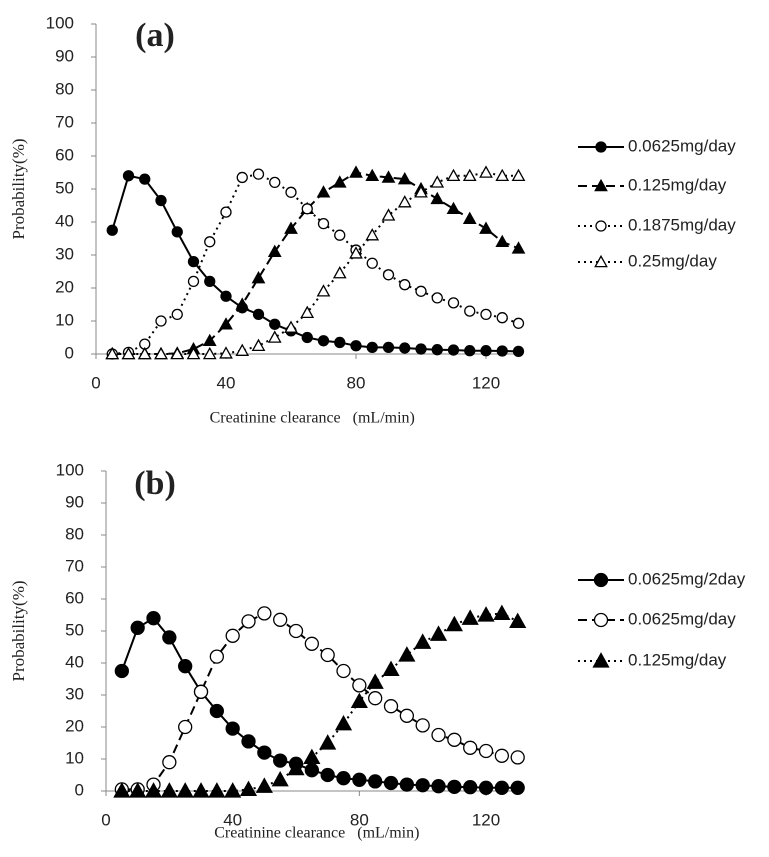 This screenshot has width=769, height=857. What do you see at coordinates (79, 789) in the screenshot?
I see `y-tick-label: 0` at bounding box center [79, 789].